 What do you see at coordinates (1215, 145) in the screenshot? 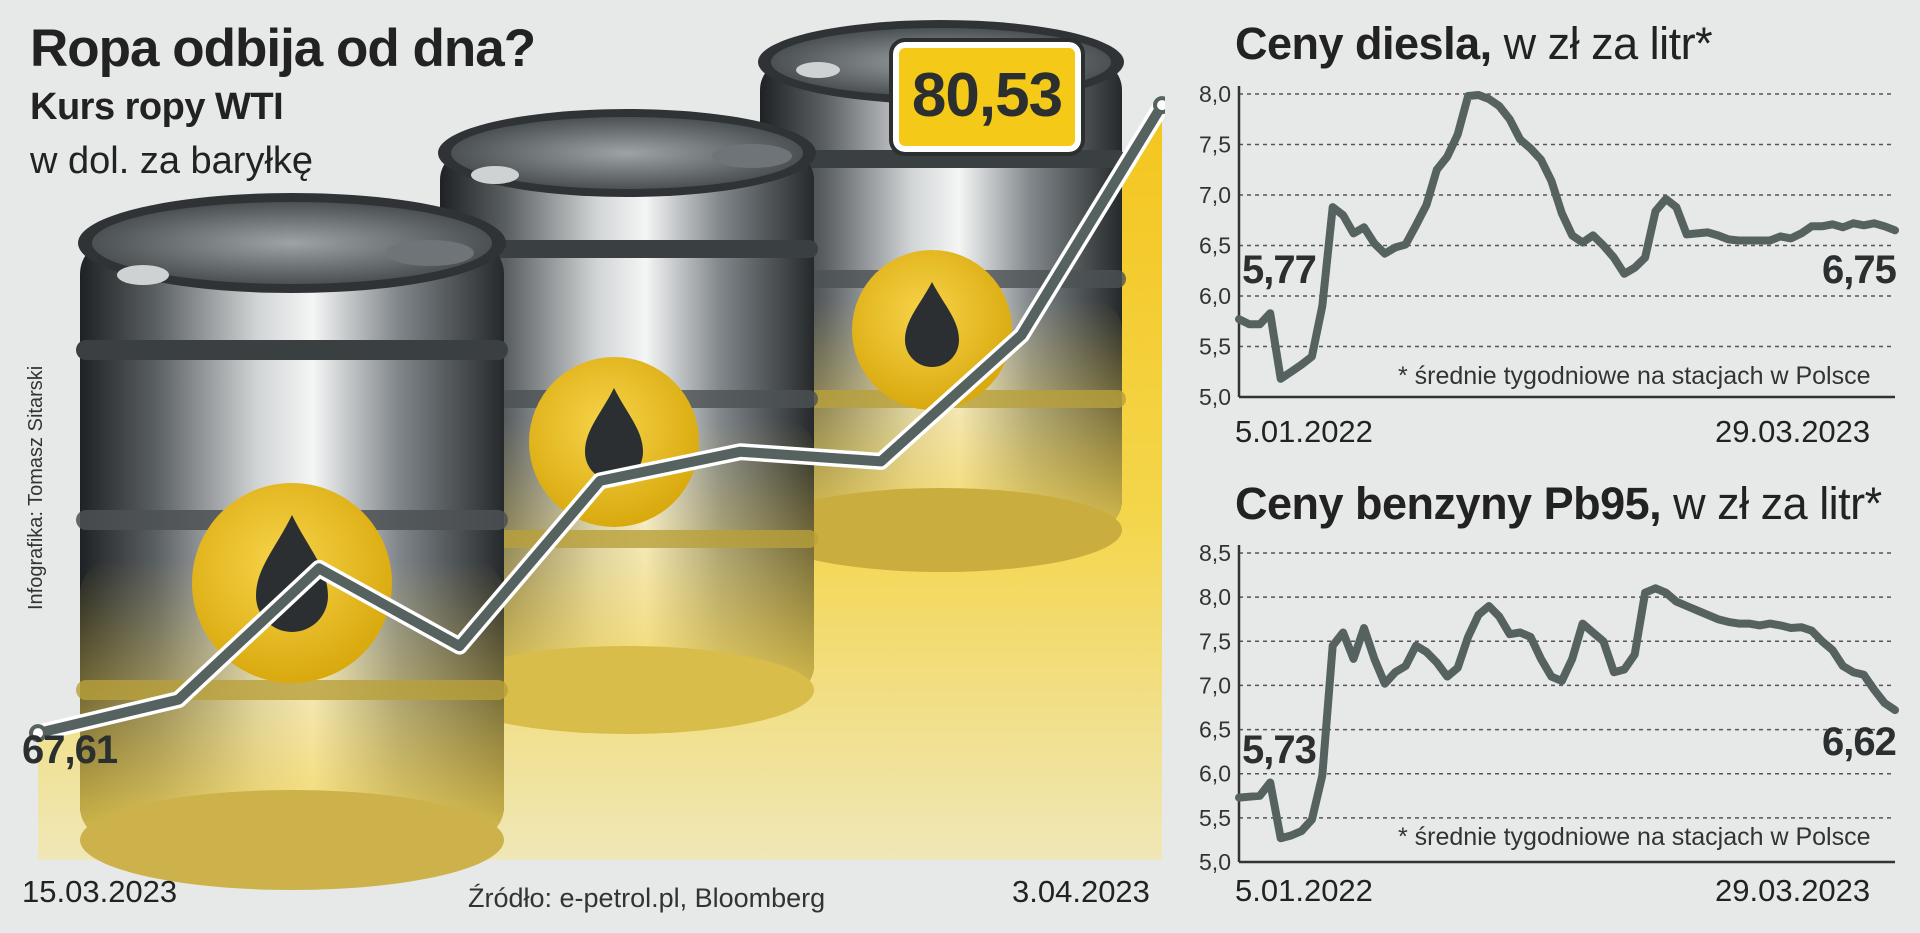
I see `diesel-y-tick-label: 7,5` at bounding box center [1215, 145].